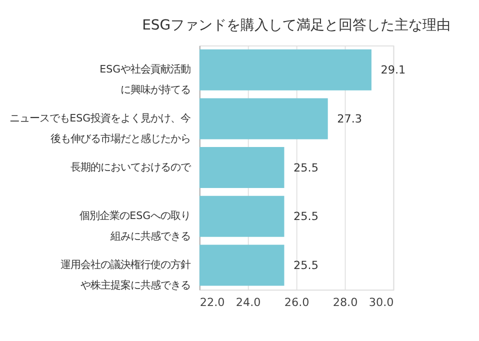 The height and width of the screenshot is (341, 479). Describe the element at coordinates (100, 129) in the screenshot. I see `y-tick-label: ニュースでもESG投資をよく見かけ、今後も伸びる市場だと感じたから` at that location.